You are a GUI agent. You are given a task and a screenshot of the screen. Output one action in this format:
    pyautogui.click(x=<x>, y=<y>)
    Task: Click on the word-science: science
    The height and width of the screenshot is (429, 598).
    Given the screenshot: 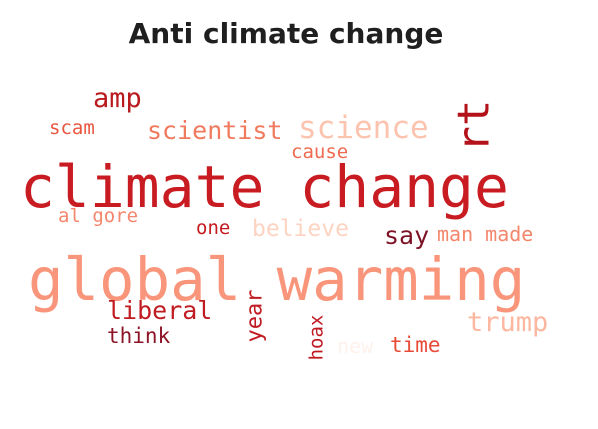 What is the action you would take?
    pyautogui.click(x=363, y=128)
    